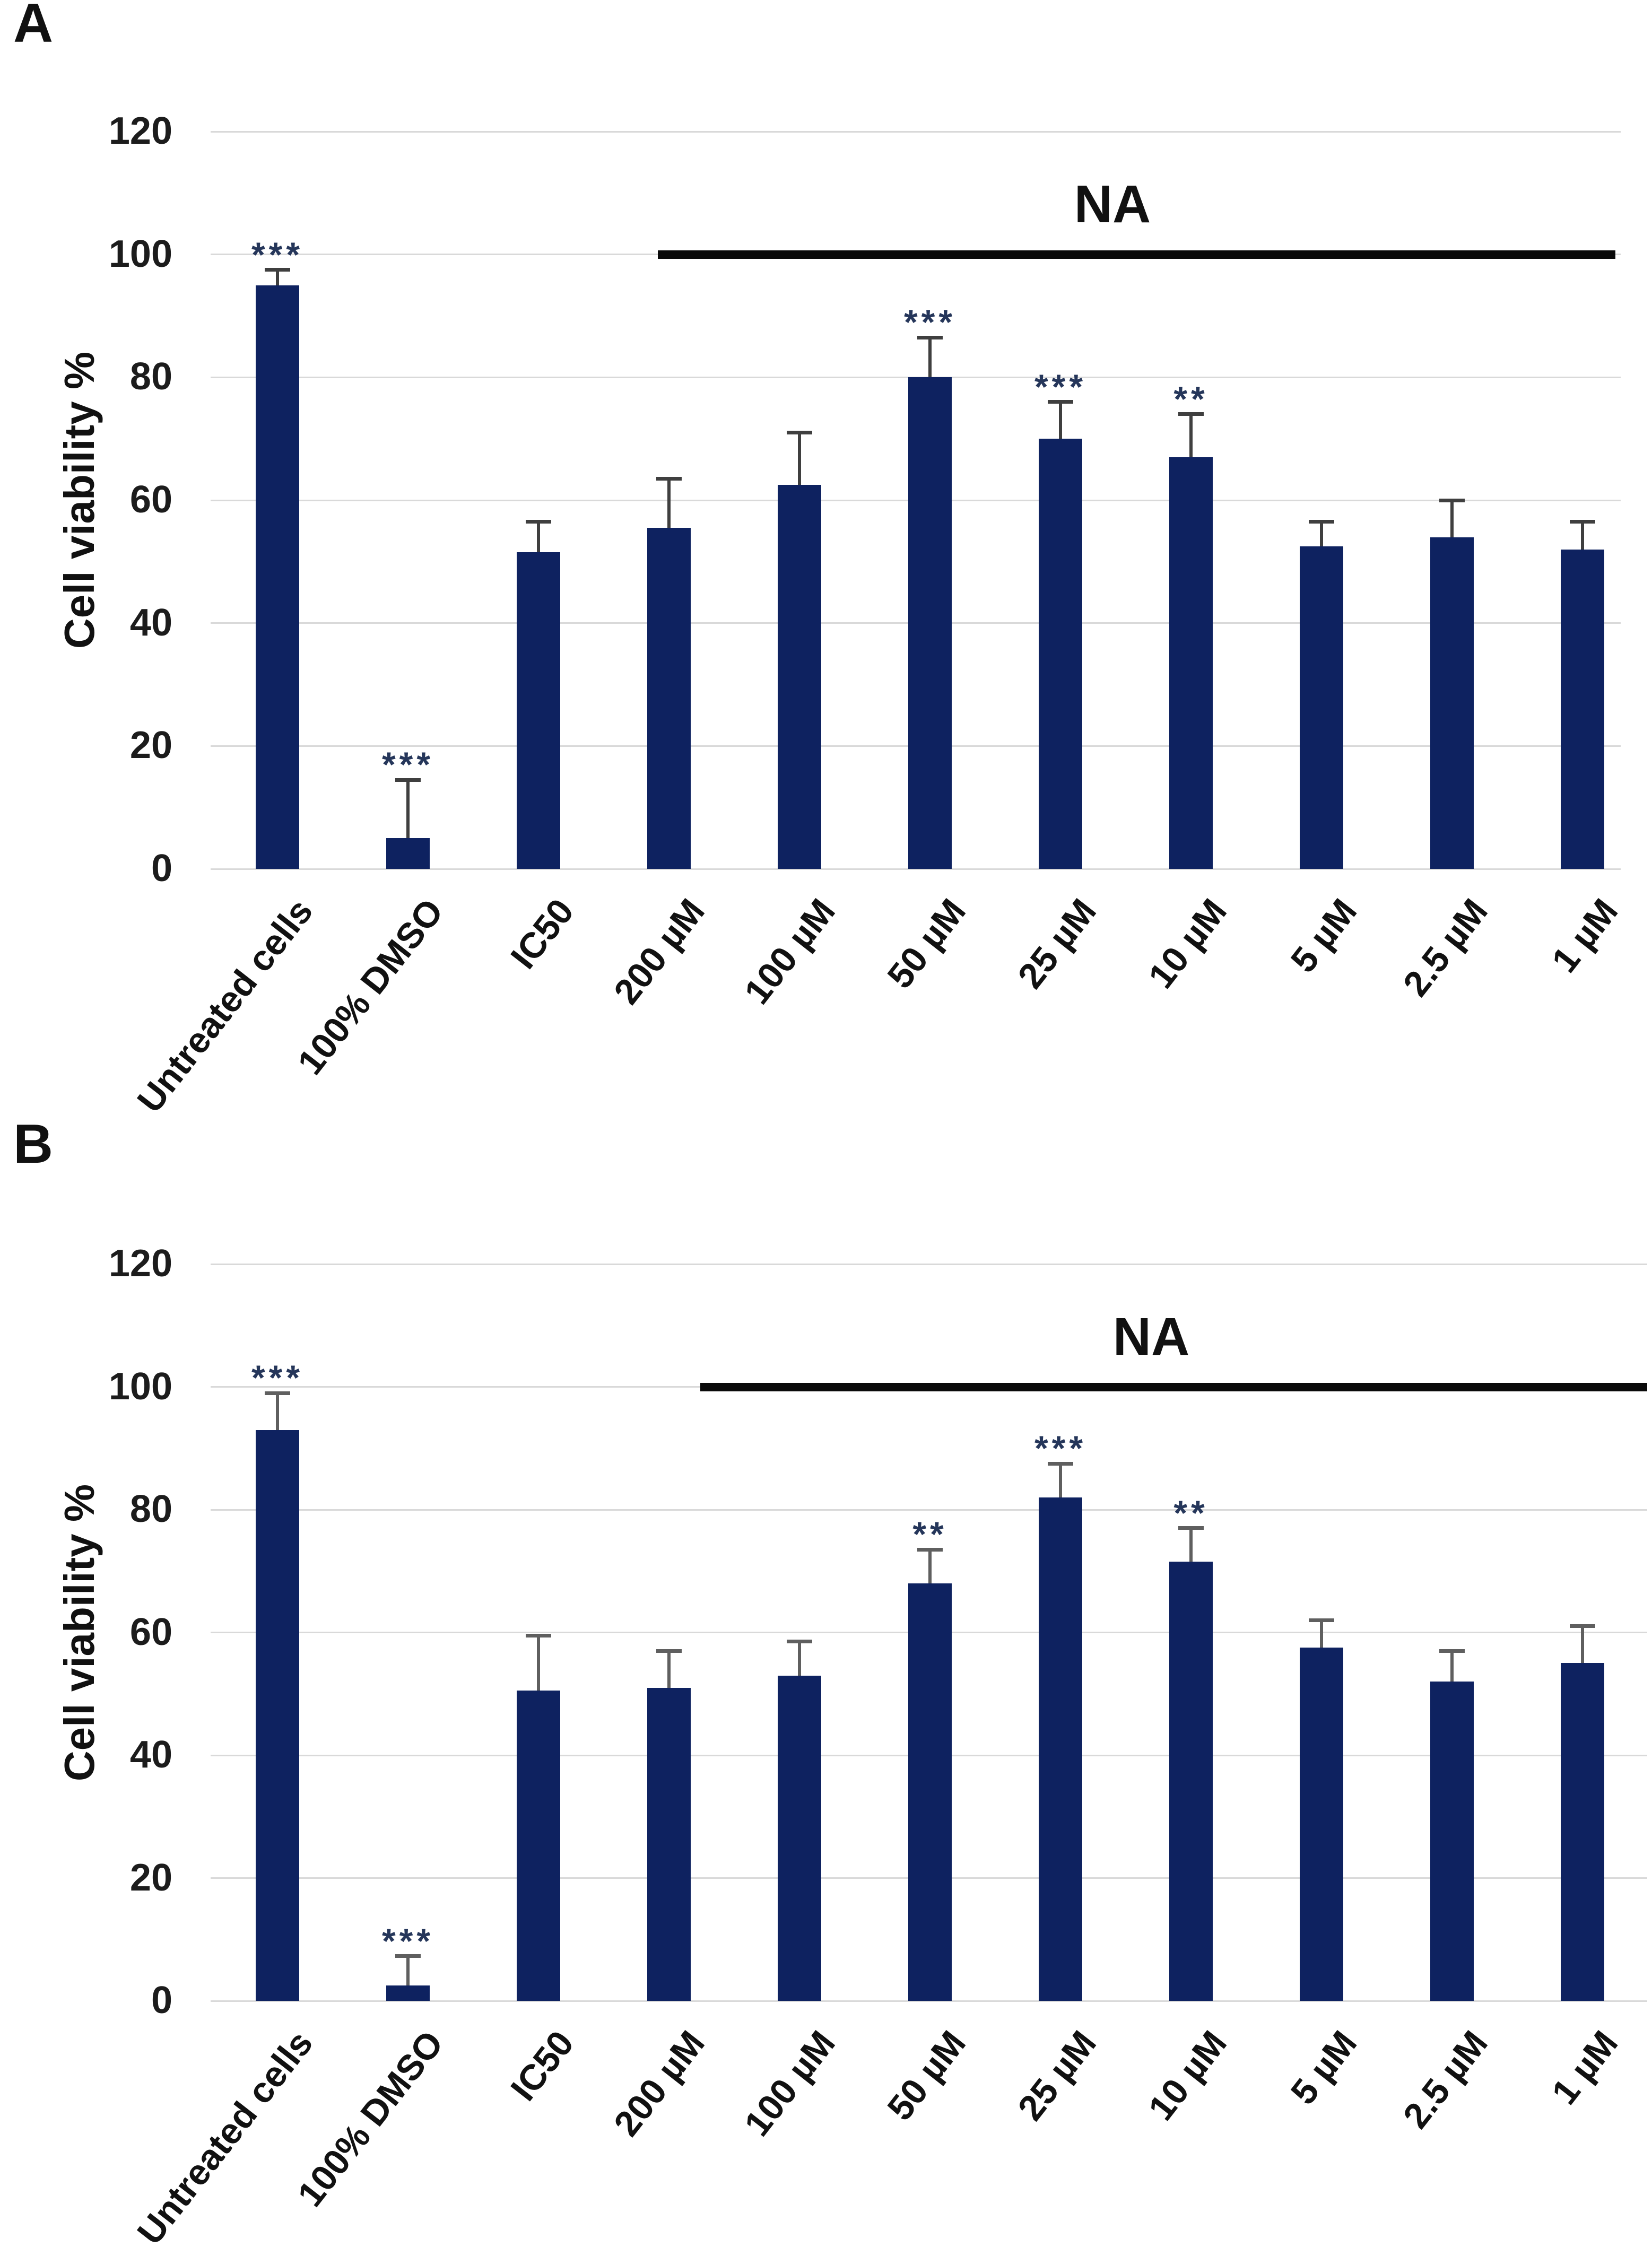  I want to click on error-bar-untreated-cells, so click(277, 277).